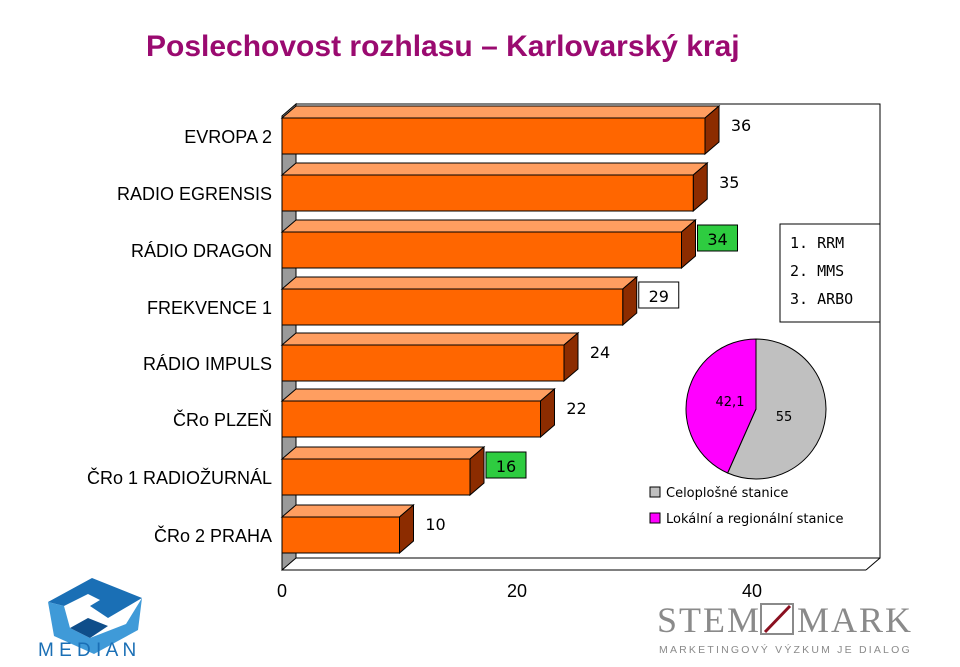 Image resolution: width=960 pixels, height=667 pixels. I want to click on value-label-1: 35, so click(729, 182).